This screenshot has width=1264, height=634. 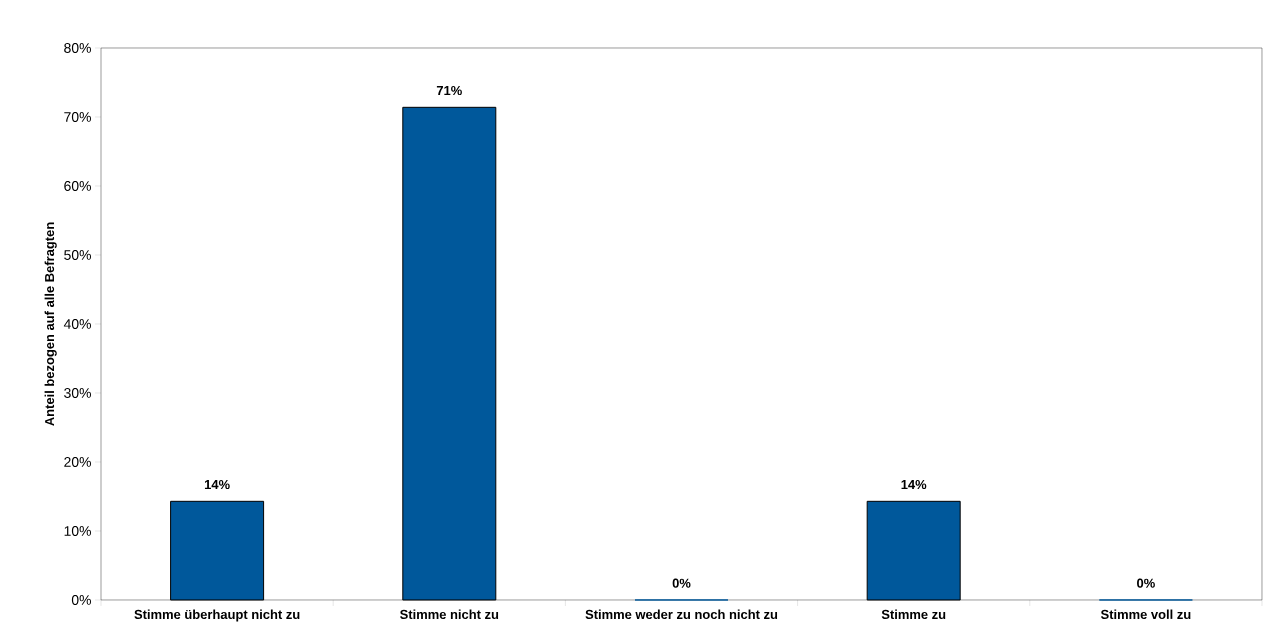 What do you see at coordinates (81, 600) in the screenshot?
I see `y-tick-label: 0%` at bounding box center [81, 600].